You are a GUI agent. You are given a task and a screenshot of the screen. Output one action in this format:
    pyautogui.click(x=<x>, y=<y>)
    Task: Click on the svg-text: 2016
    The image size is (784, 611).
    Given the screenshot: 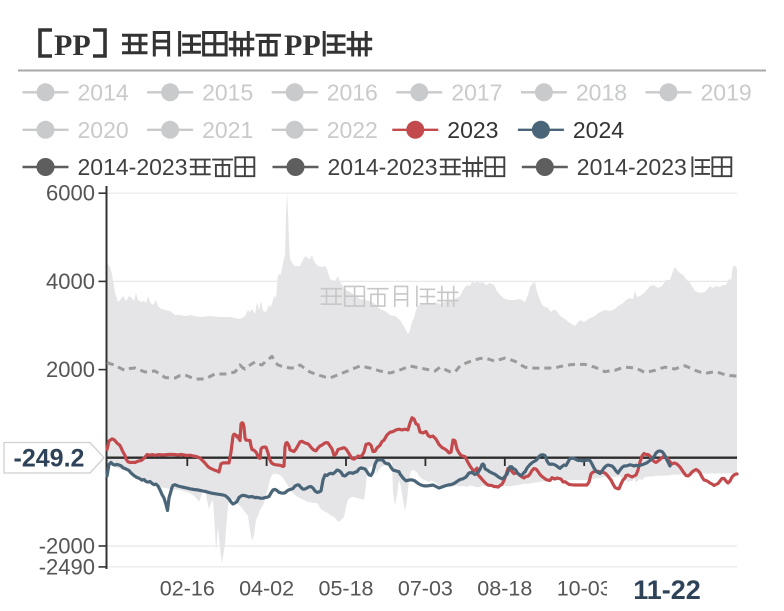 What is the action you would take?
    pyautogui.click(x=352, y=92)
    